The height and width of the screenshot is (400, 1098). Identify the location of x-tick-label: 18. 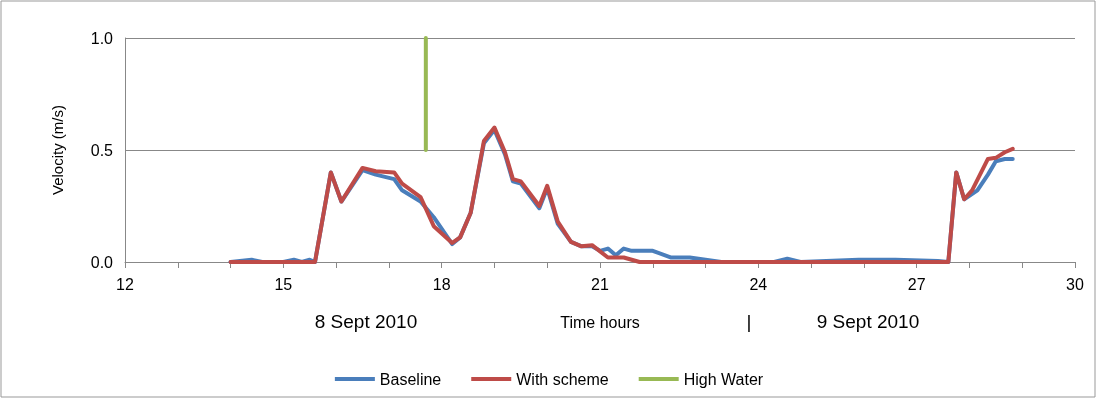
(441, 284).